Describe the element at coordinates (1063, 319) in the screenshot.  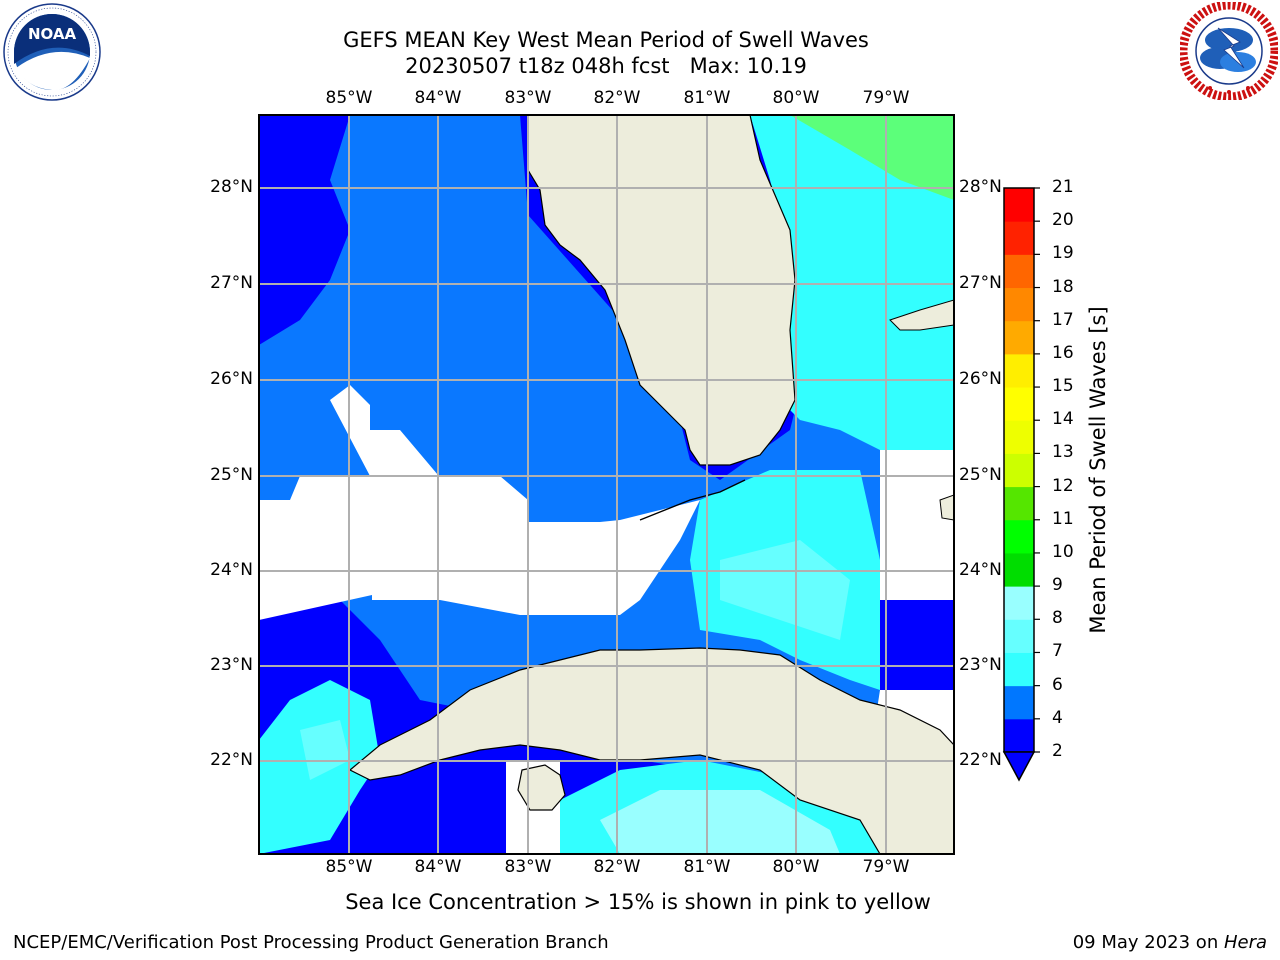
I see `colorbar-tick-label: 17` at that location.